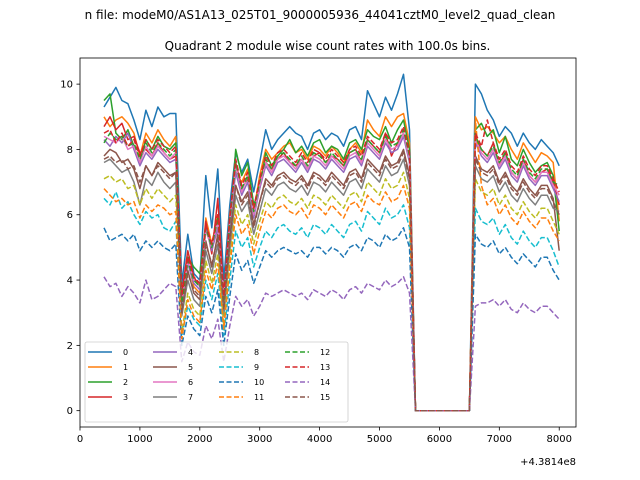 This screenshot has height=480, width=640. I want to click on legend-label-4: 4, so click(190, 352).